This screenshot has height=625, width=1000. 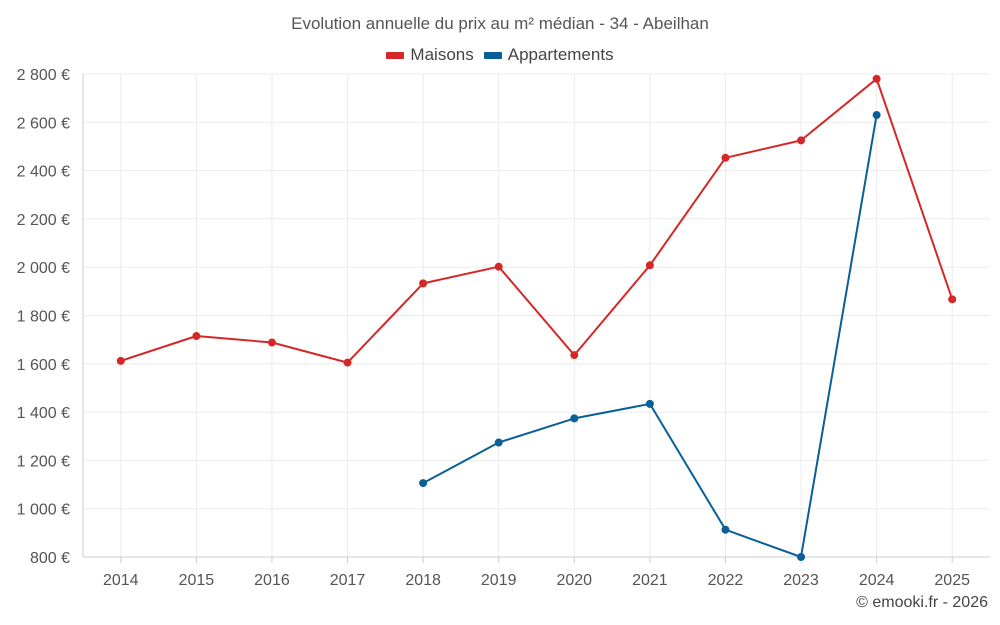 What do you see at coordinates (43, 75) in the screenshot?
I see `y-tick-label: 2 800 €` at bounding box center [43, 75].